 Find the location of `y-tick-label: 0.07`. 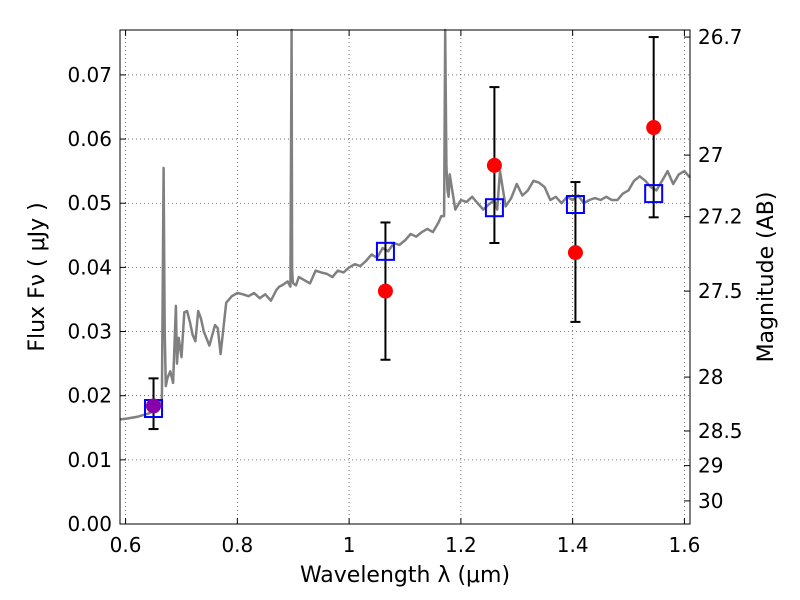

y-tick-label: 0.07 is located at coordinates (89, 75).